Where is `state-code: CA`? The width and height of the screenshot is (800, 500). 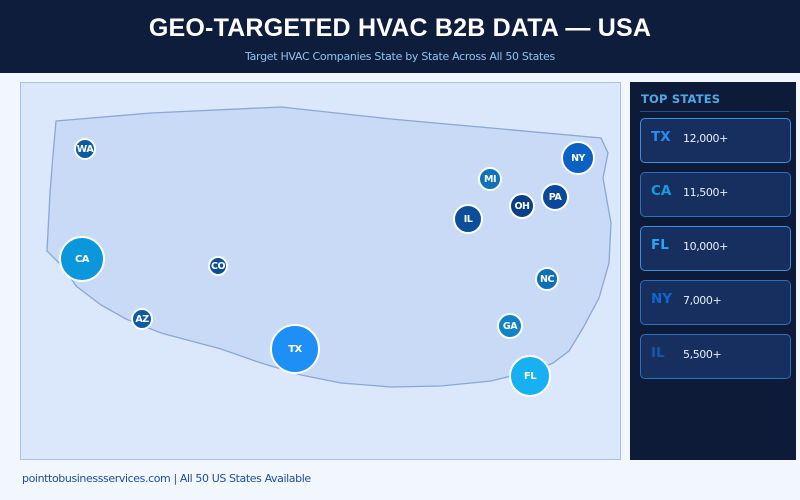 state-code: CA is located at coordinates (661, 191).